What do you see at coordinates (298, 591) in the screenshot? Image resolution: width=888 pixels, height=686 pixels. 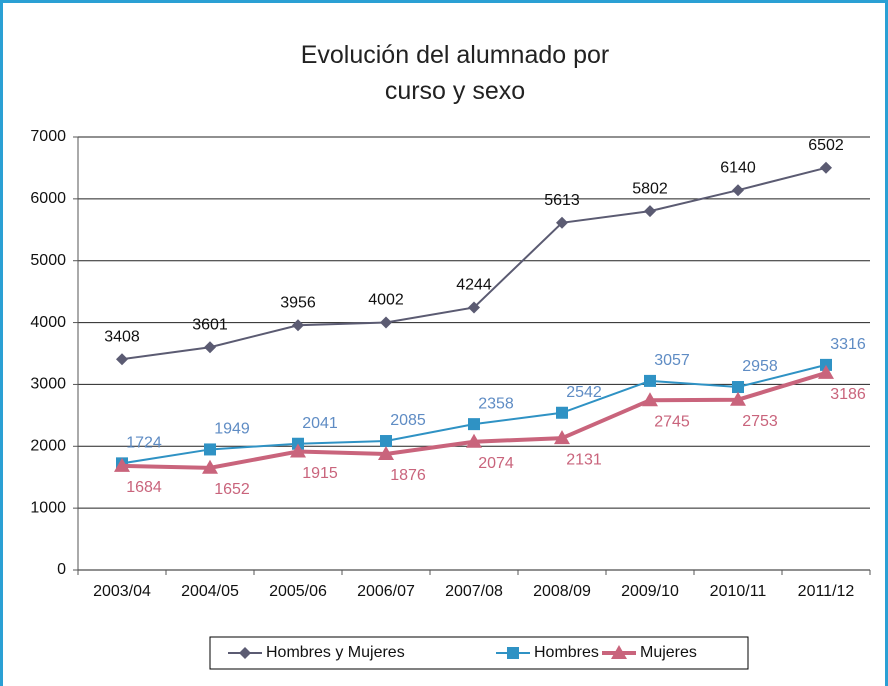 I see `x-tick-label: 2005/06` at bounding box center [298, 591].